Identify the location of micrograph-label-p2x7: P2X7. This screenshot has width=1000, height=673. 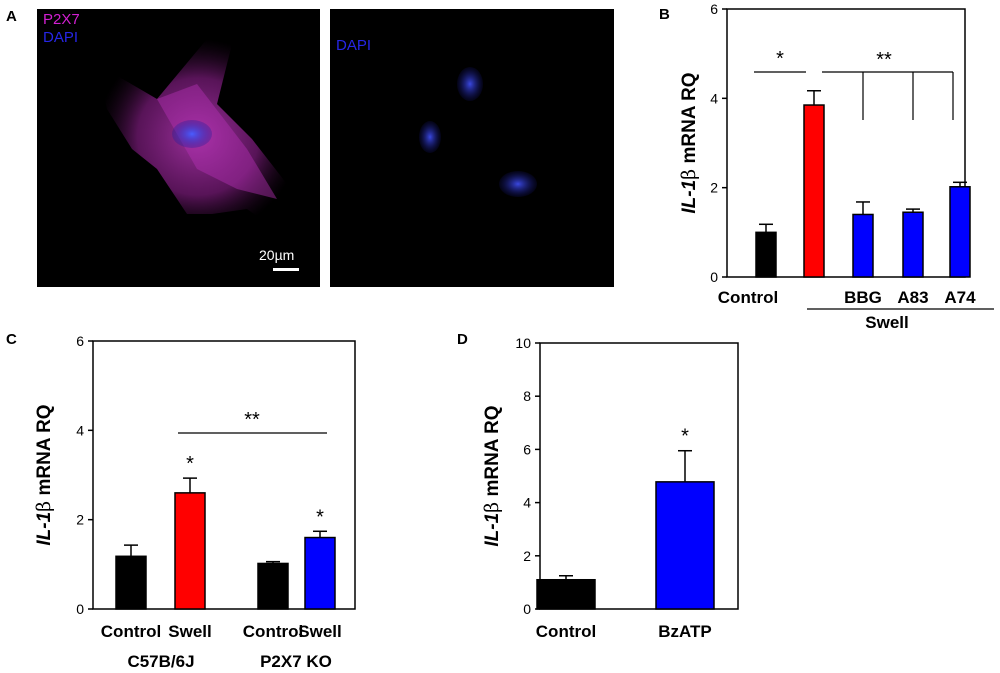
(61, 19).